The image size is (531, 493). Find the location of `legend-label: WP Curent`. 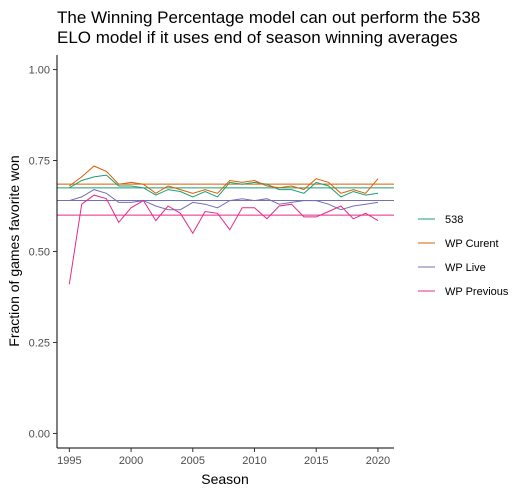

legend-label: WP Curent is located at coordinates (472, 244).